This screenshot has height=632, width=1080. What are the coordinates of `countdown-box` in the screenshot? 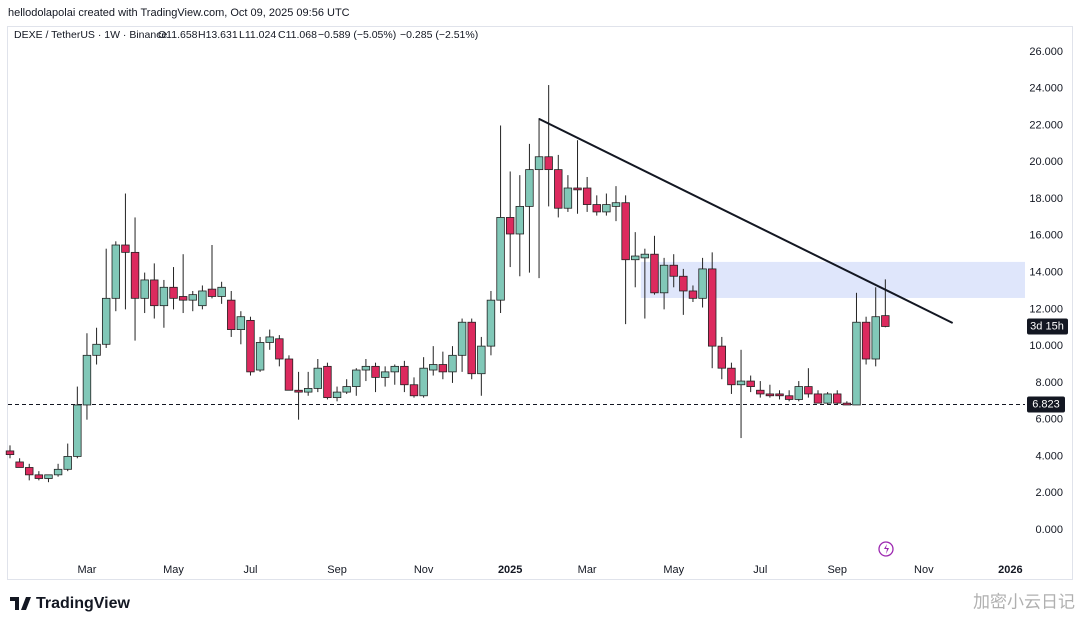 It's located at (1047, 326).